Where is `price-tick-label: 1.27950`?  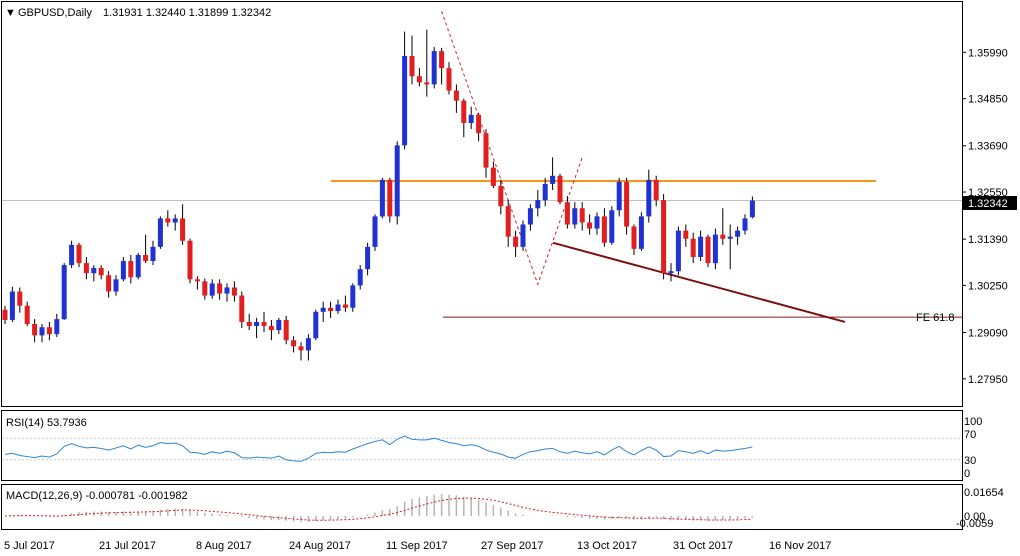 price-tick-label: 1.27950 is located at coordinates (988, 380).